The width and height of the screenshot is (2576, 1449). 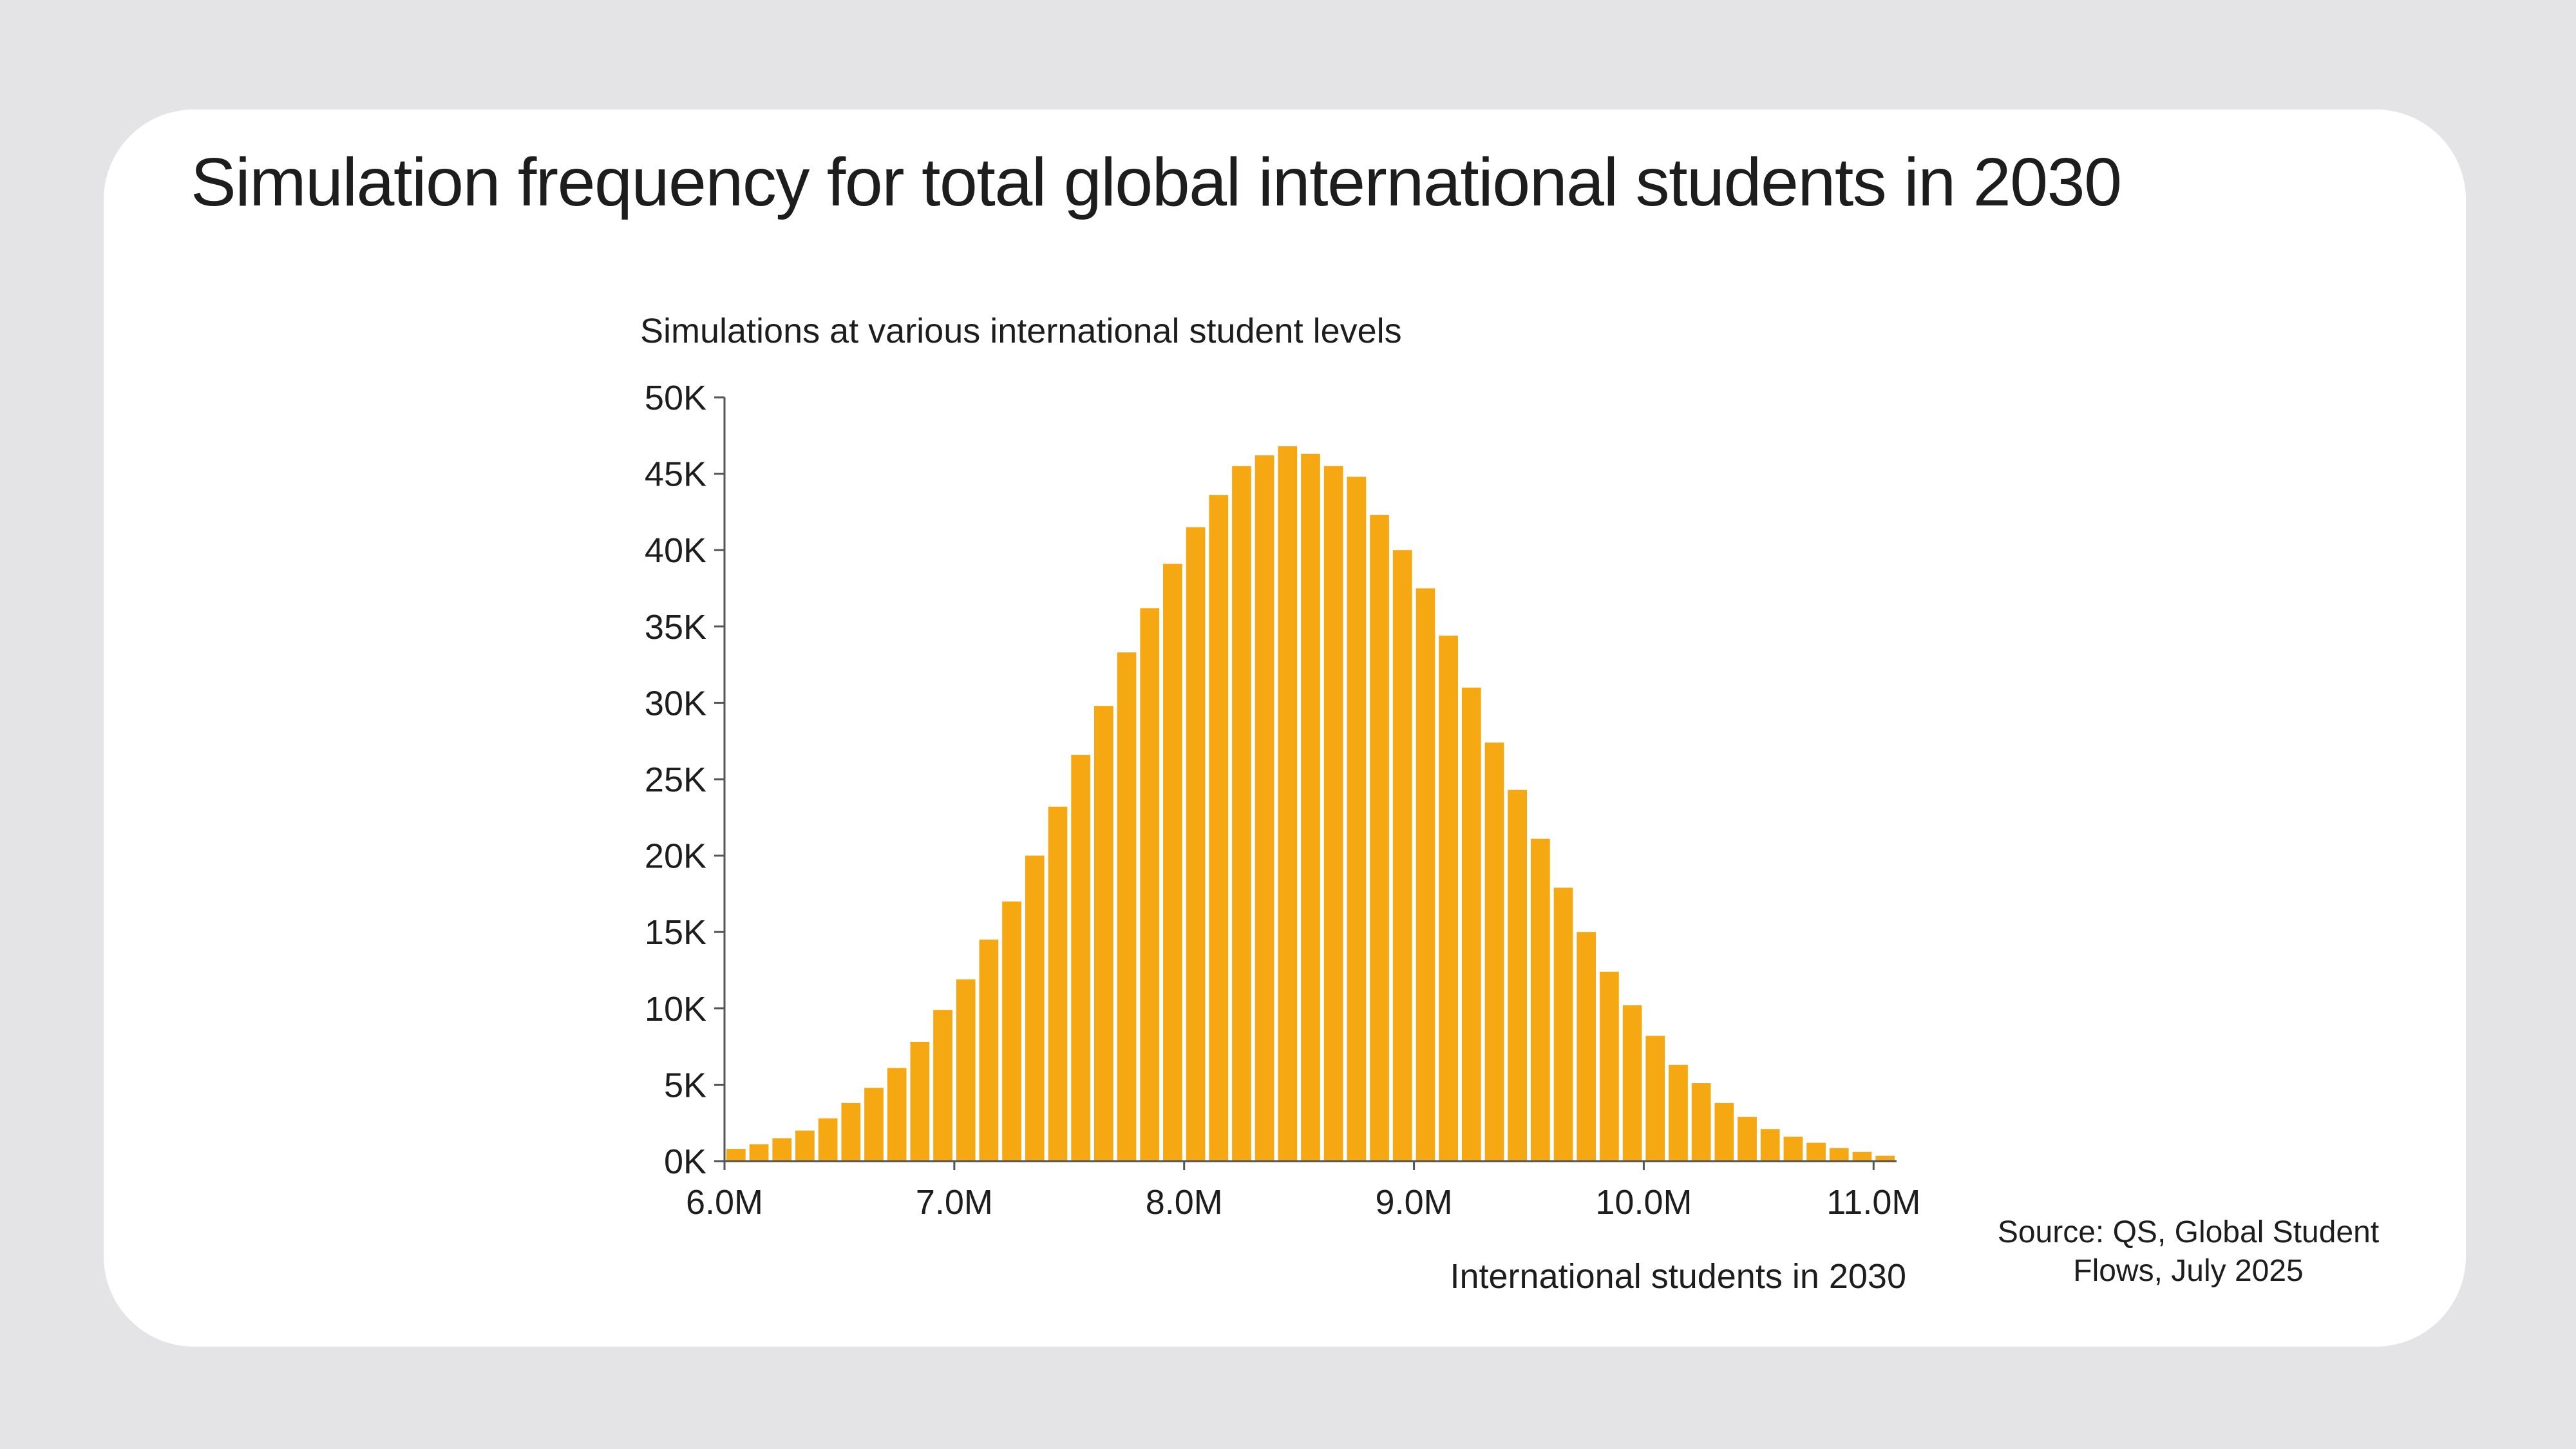 I want to click on y-tick-label: 40K, so click(x=676, y=550).